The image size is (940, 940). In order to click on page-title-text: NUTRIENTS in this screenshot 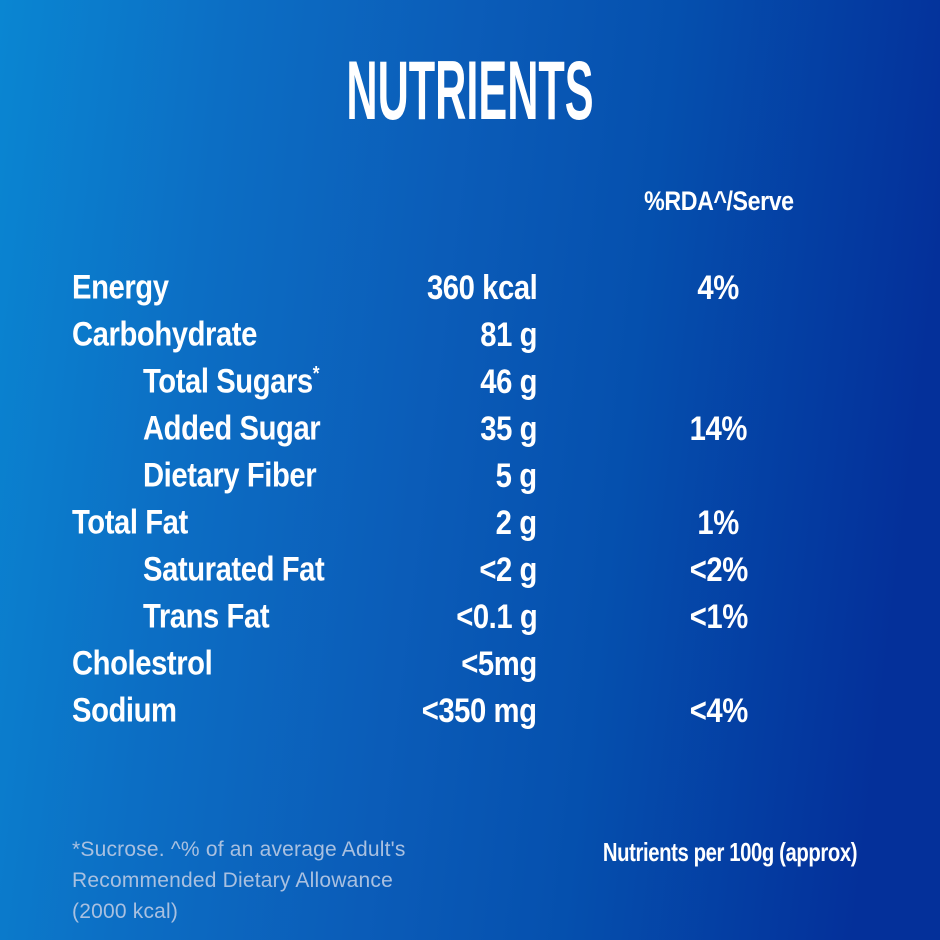, I will do `click(470, 91)`.